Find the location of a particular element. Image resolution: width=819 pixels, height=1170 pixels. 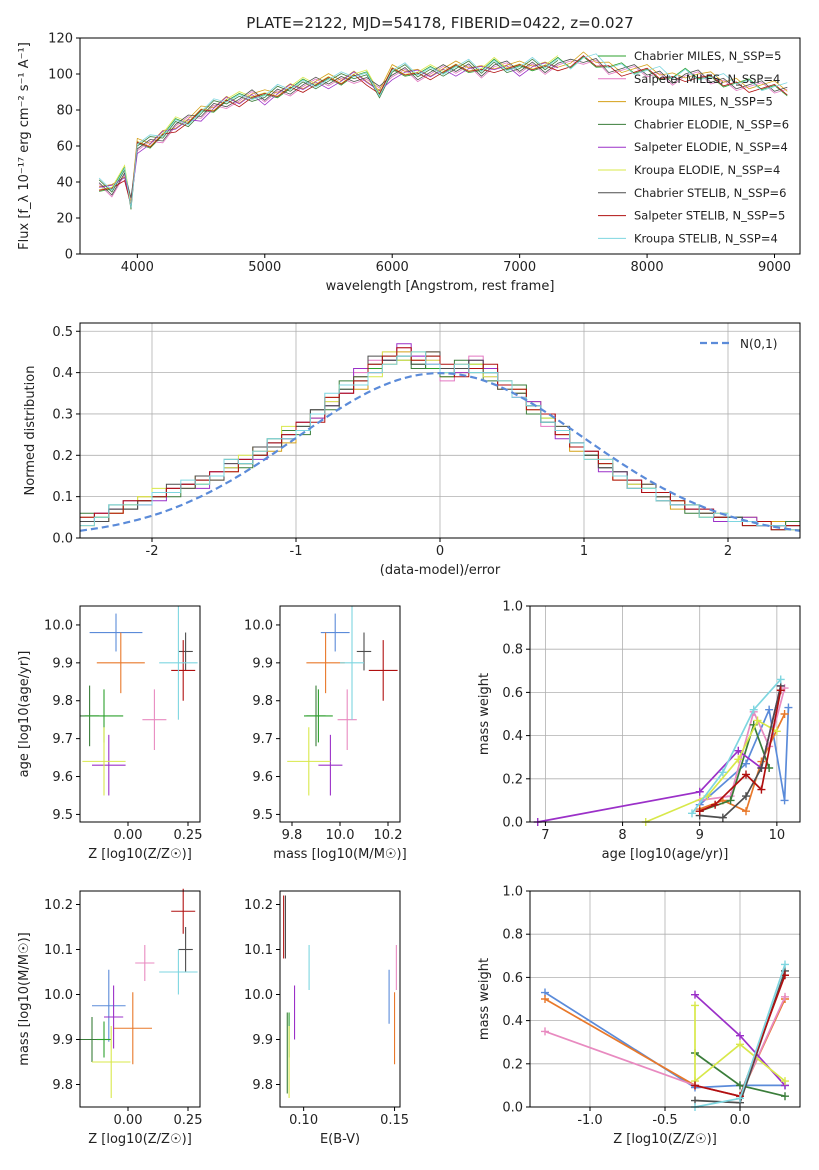

chart-mass-vs-ebv: 0.10 0.15 9.8 9.9 10.0 10.1 10.2 E(B-V) is located at coordinates (326, 1018).